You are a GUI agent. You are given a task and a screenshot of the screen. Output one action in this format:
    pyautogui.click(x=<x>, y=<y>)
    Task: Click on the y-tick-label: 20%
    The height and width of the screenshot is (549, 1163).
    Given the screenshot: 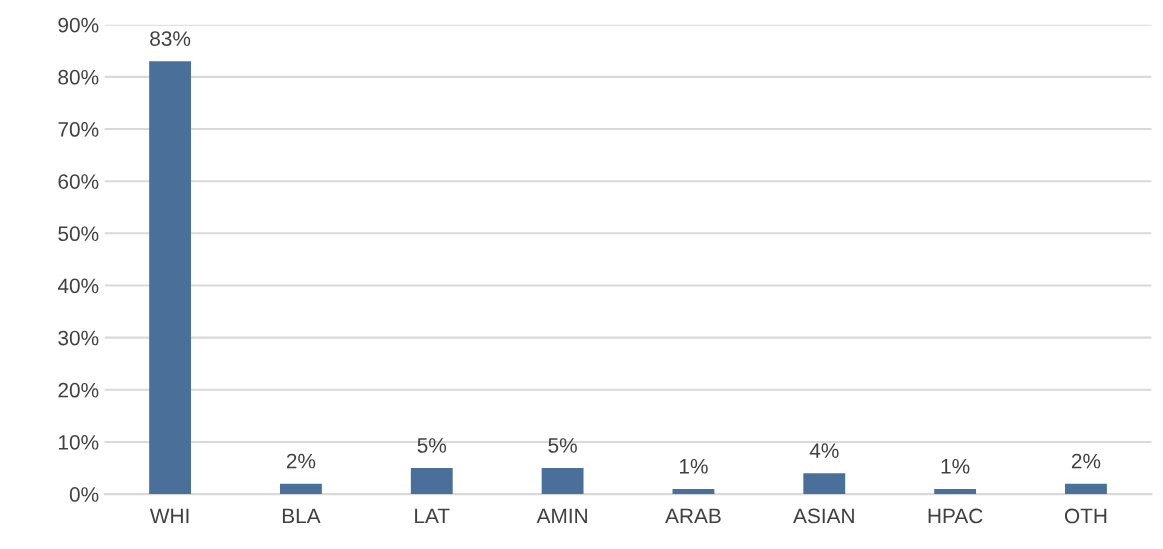 What is the action you would take?
    pyautogui.click(x=78, y=390)
    